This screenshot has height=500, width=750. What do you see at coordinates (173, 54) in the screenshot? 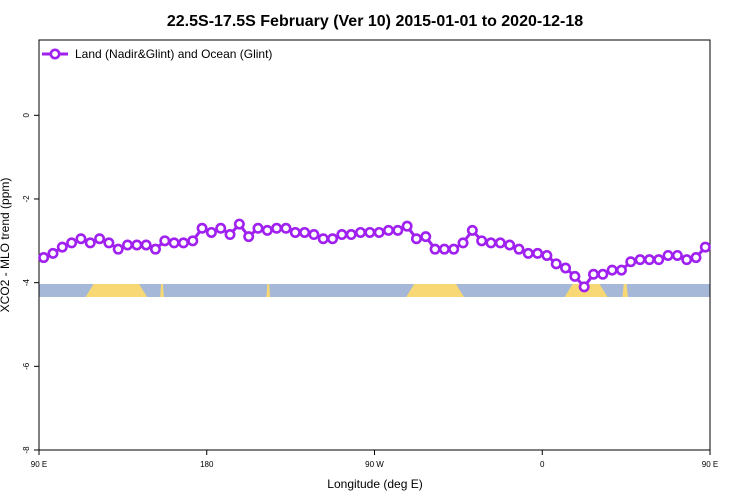
I see `legend-entry: Land (Nadir&Glint) and Ocean (Glint)` at bounding box center [173, 54].